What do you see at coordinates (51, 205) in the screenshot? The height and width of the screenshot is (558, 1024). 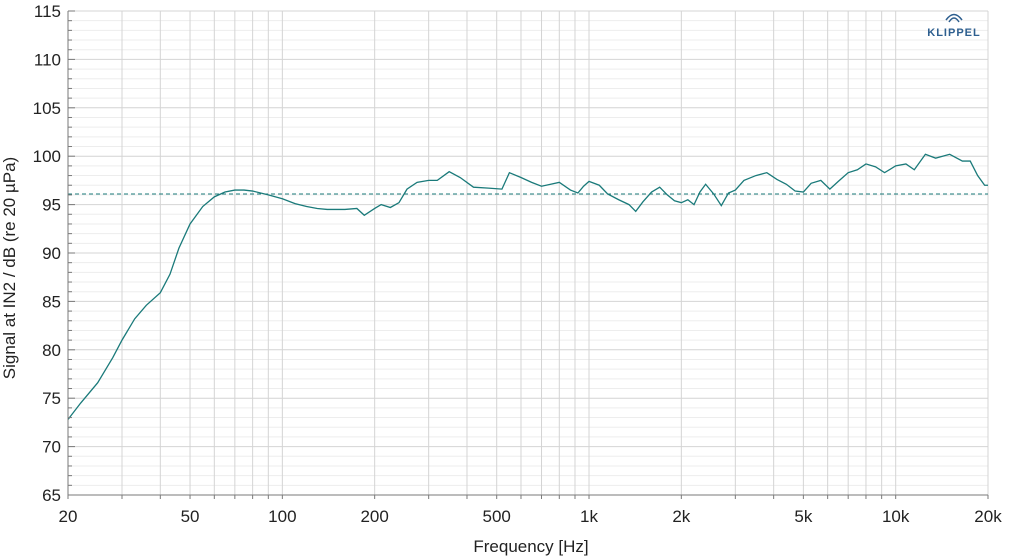 I see `y-tick-label: 95` at bounding box center [51, 205].